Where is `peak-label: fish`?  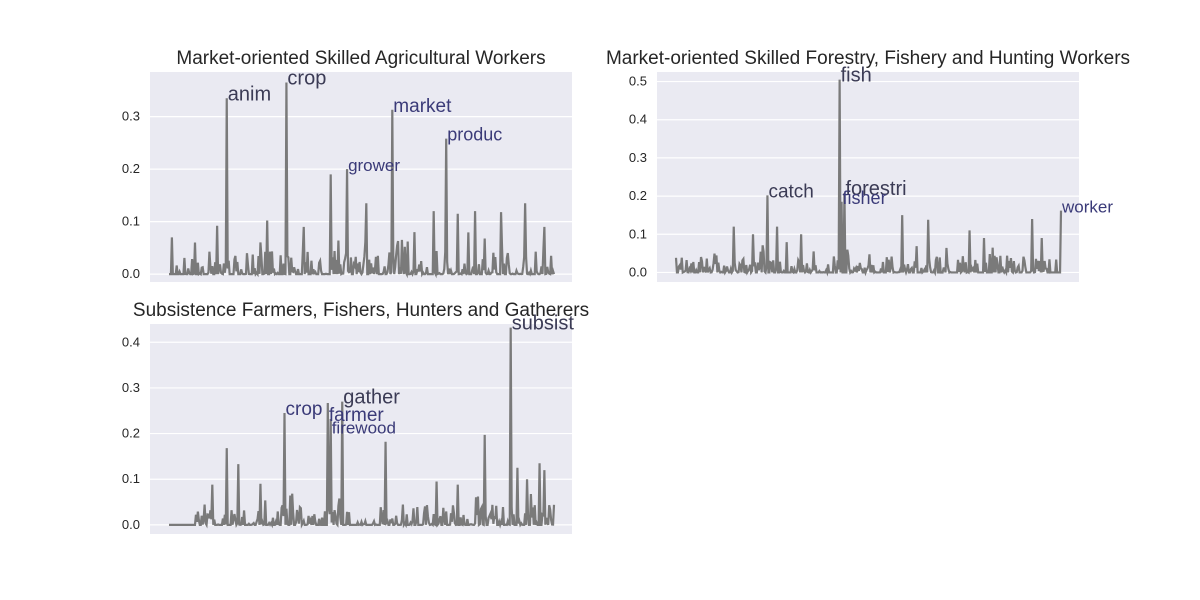 peak-label: fish is located at coordinates (856, 76).